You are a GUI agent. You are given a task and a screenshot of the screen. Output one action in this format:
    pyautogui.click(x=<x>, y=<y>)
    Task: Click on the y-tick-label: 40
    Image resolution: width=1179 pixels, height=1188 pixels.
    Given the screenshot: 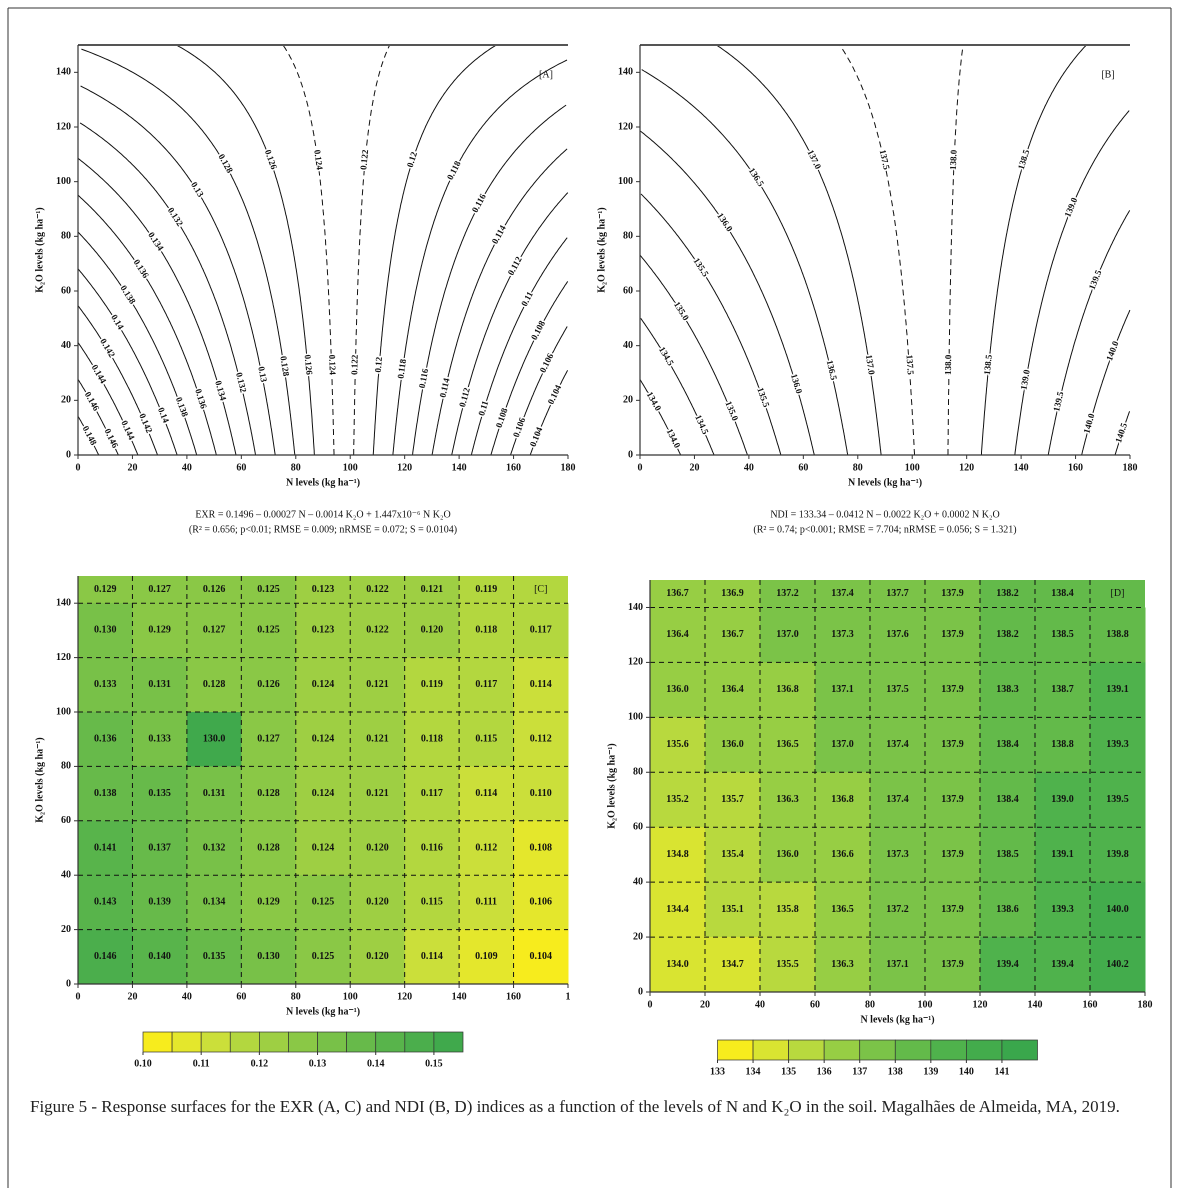 What is the action you would take?
    pyautogui.click(x=638, y=881)
    